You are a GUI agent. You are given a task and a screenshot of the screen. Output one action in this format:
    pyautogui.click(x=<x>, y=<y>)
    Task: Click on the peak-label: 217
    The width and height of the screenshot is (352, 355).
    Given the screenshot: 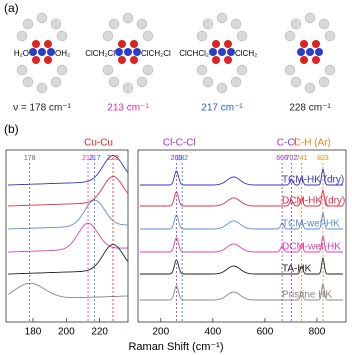 What is the action you would take?
    pyautogui.click(x=95, y=158)
    